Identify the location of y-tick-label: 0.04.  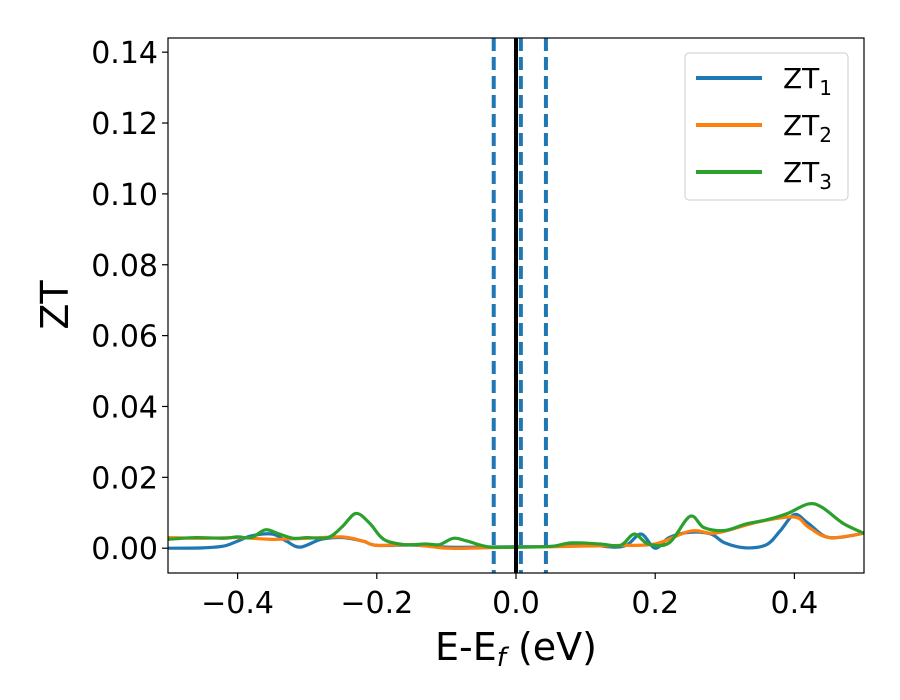
(124, 407).